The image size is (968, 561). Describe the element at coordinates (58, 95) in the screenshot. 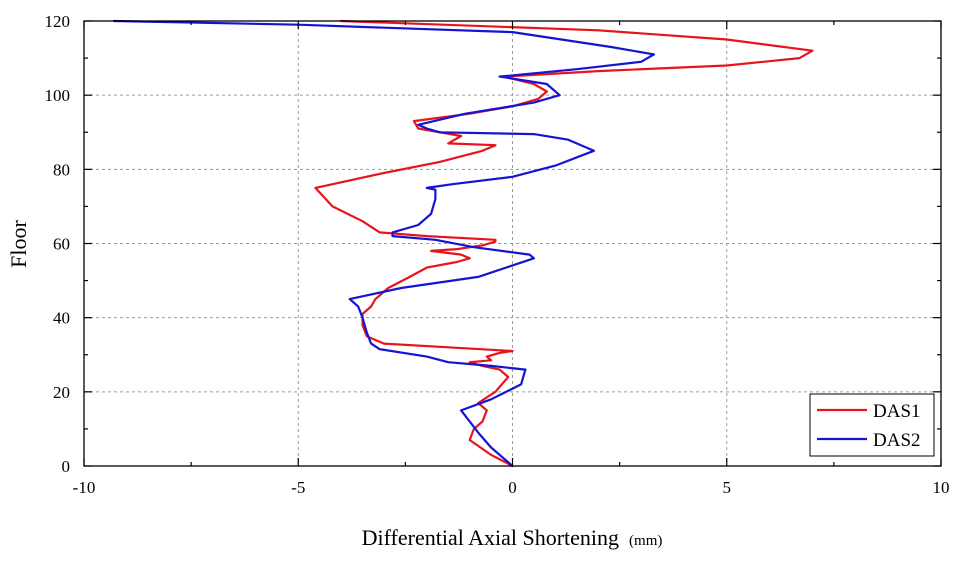

I see `y-tick-label: 100` at that location.